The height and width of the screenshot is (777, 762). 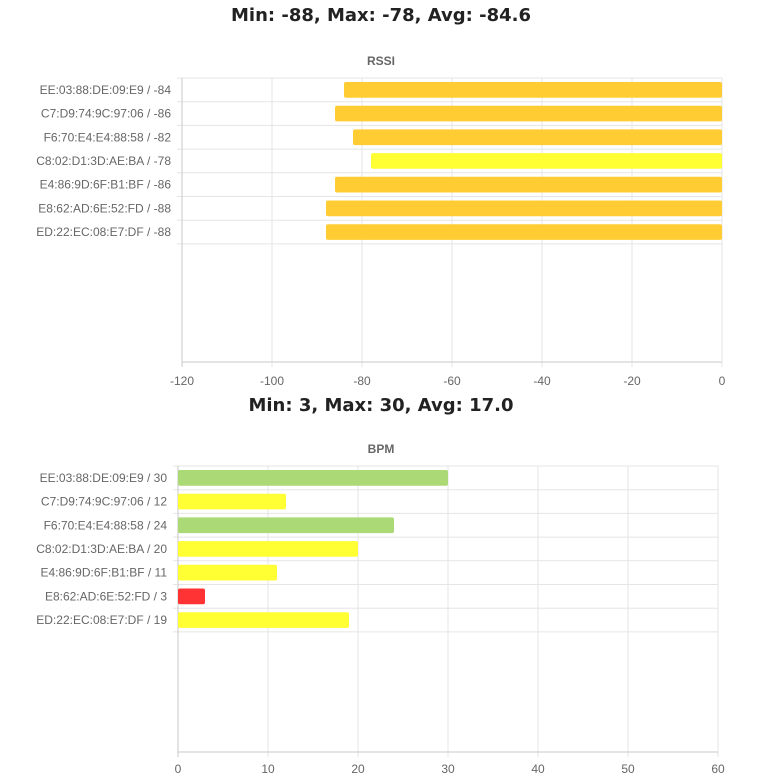 What do you see at coordinates (538, 769) in the screenshot?
I see `bpm-x-tick-label: 40` at bounding box center [538, 769].